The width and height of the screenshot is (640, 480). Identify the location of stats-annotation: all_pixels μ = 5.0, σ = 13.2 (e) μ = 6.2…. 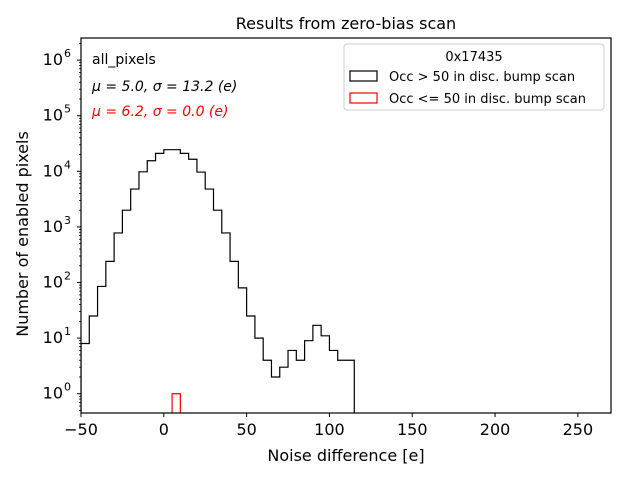
(164, 86).